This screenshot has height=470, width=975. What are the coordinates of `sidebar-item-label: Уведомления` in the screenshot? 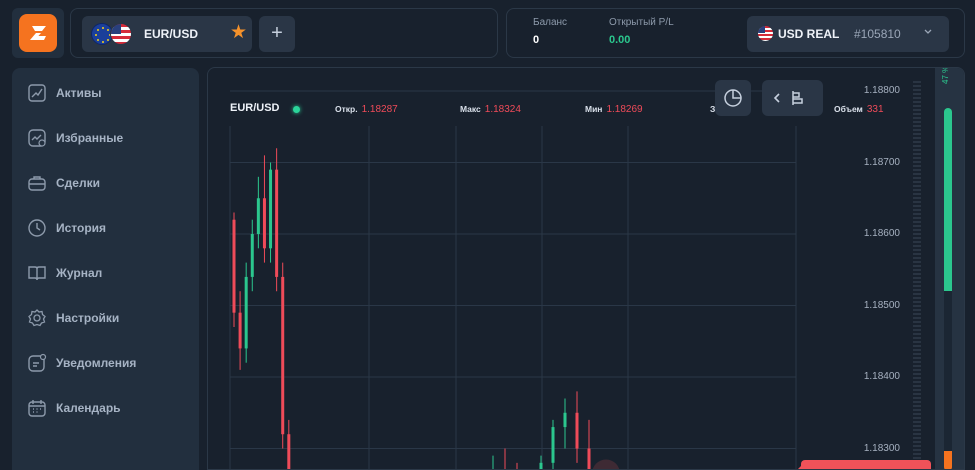 It's located at (96, 363).